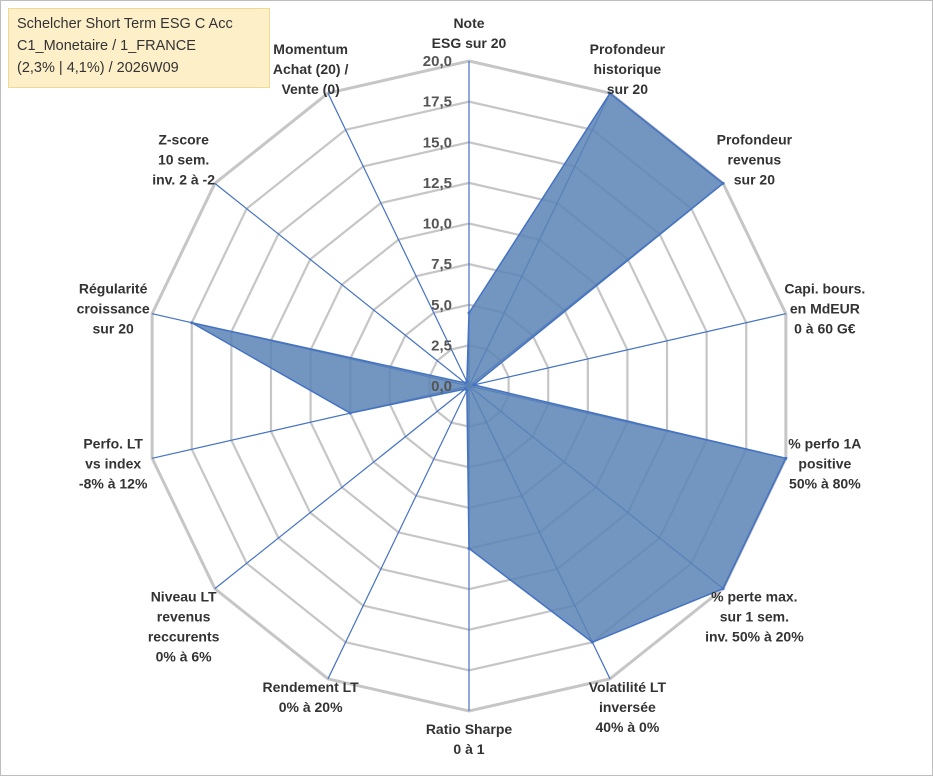 This screenshot has height=776, width=933. What do you see at coordinates (441, 345) in the screenshot?
I see `tick-label: 2,5` at bounding box center [441, 345].